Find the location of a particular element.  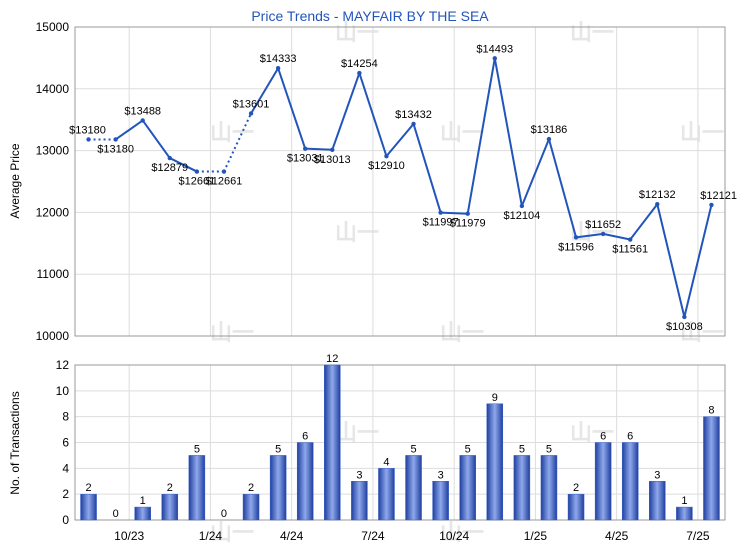

watermark-mark-2: 山一 is located at coordinates (232, 133).